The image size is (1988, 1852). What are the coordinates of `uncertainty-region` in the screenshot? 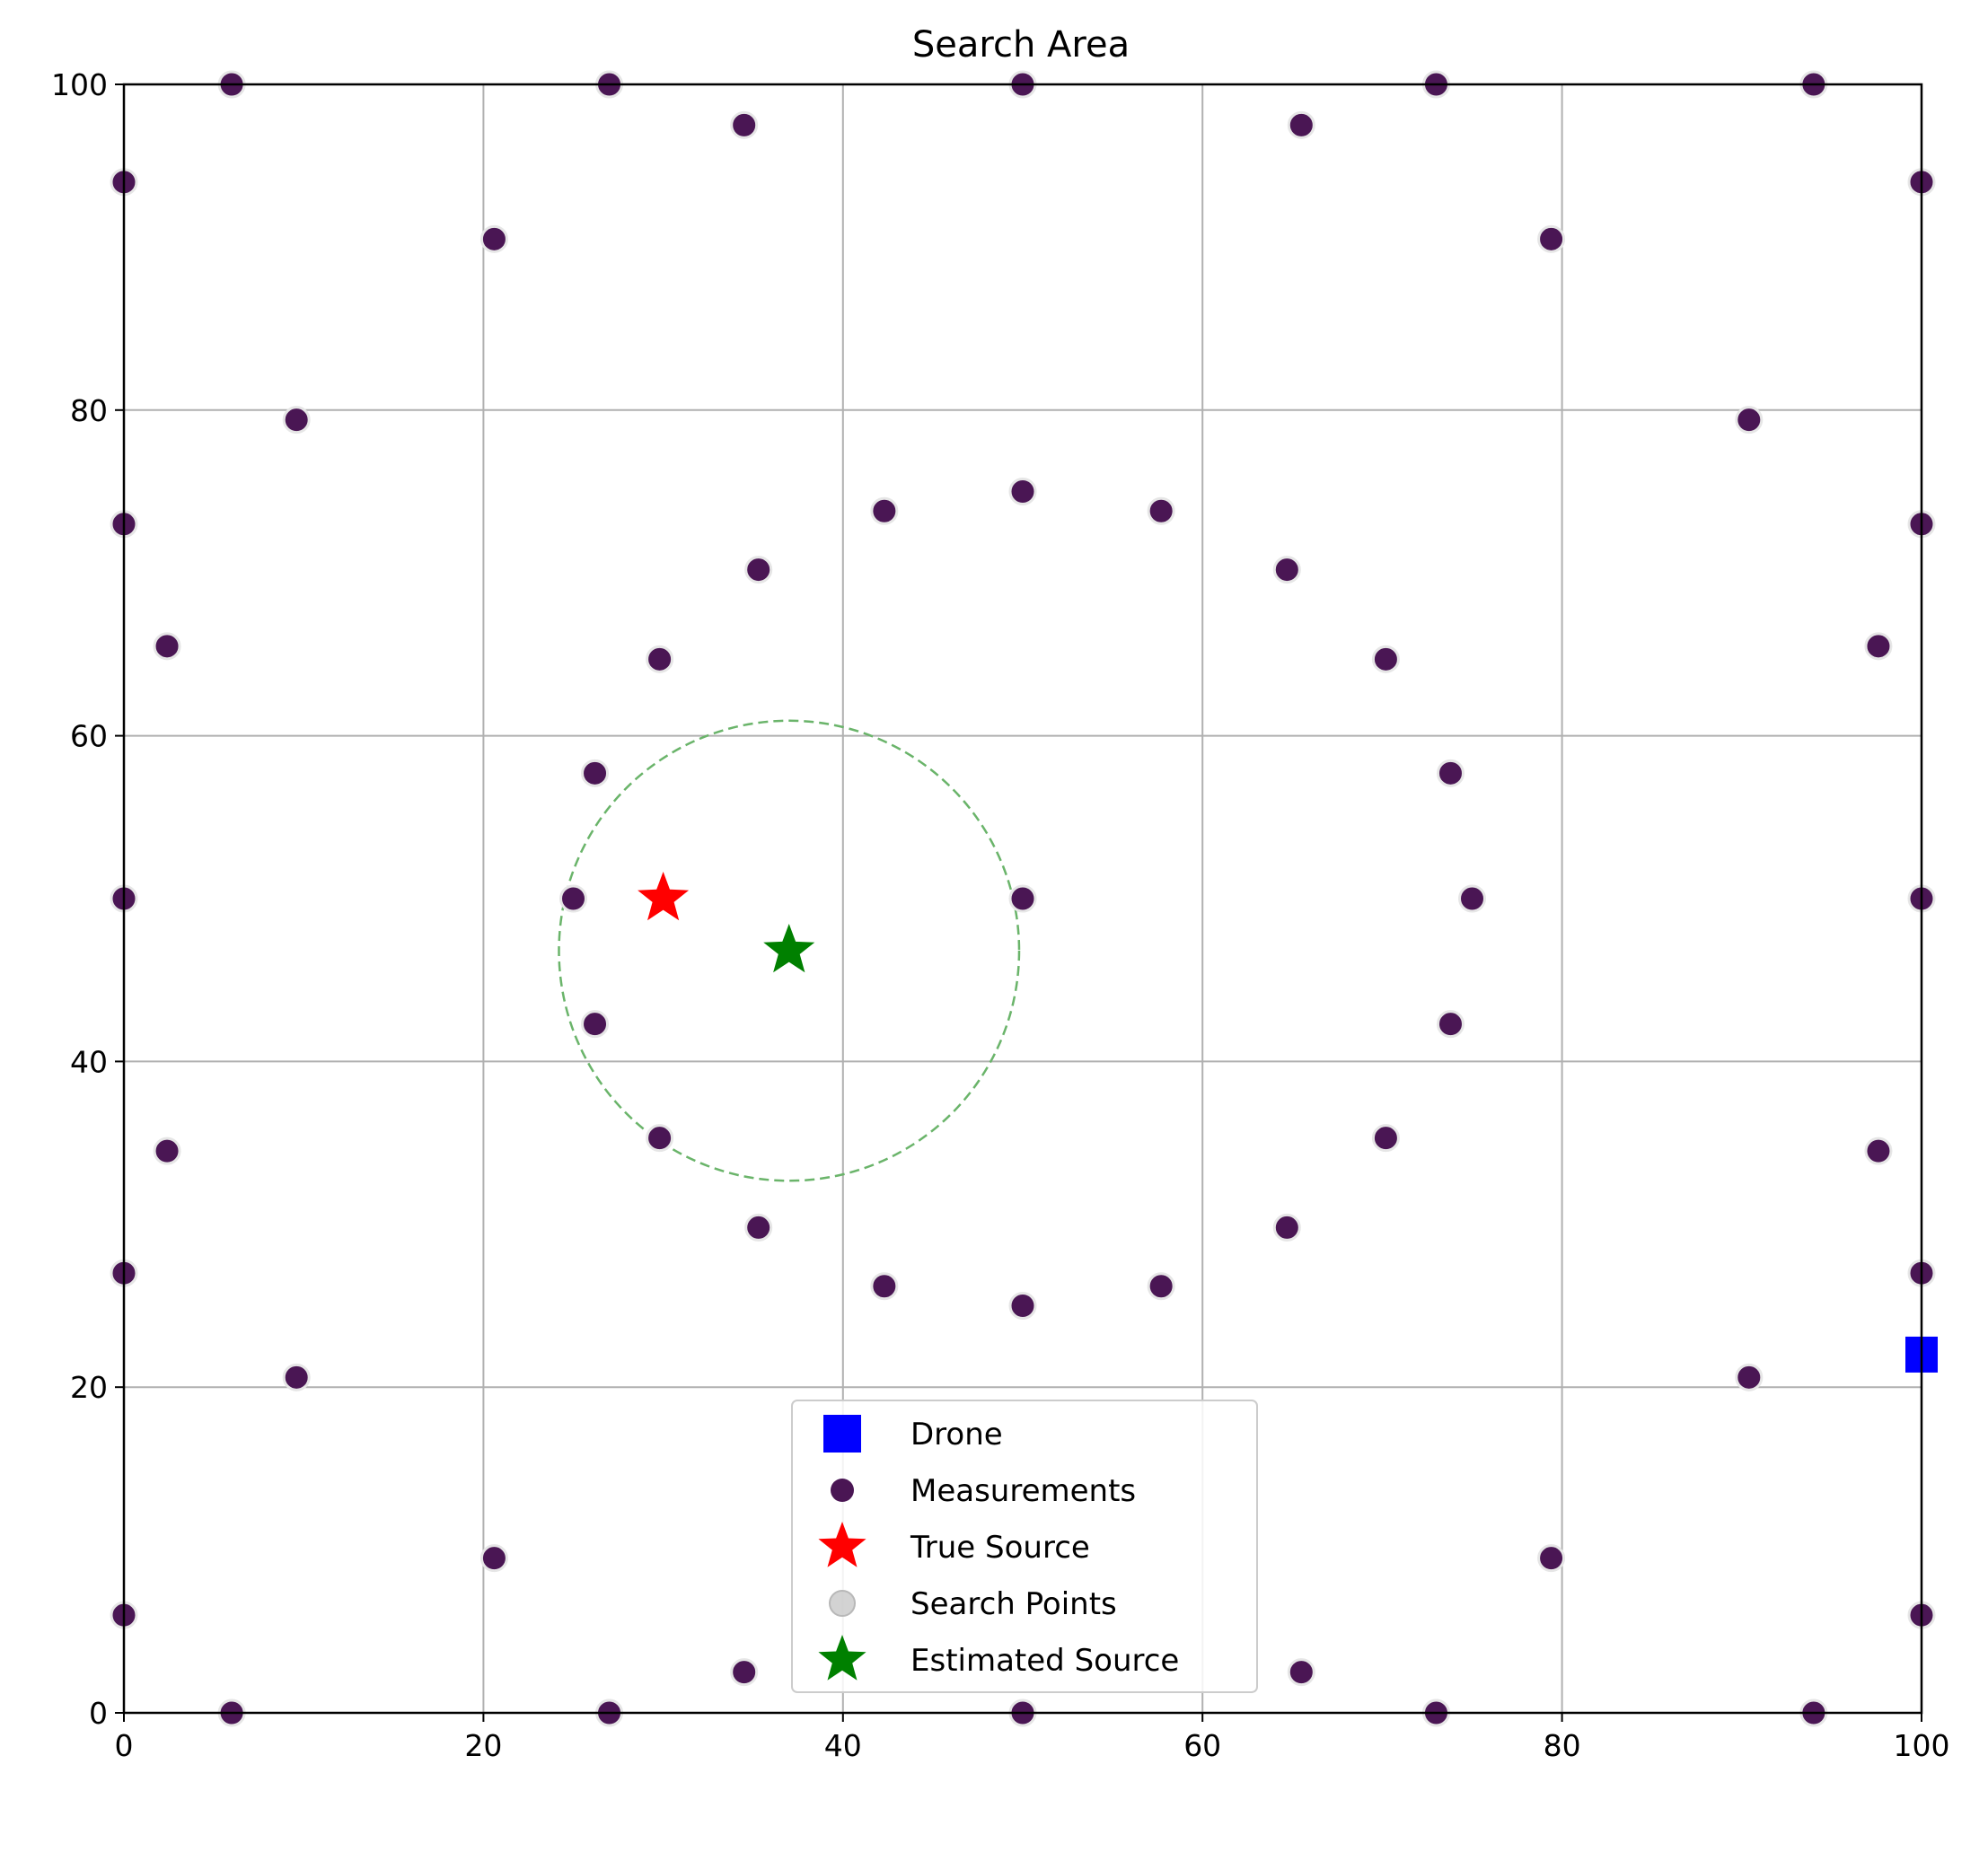 It's located at (789, 950).